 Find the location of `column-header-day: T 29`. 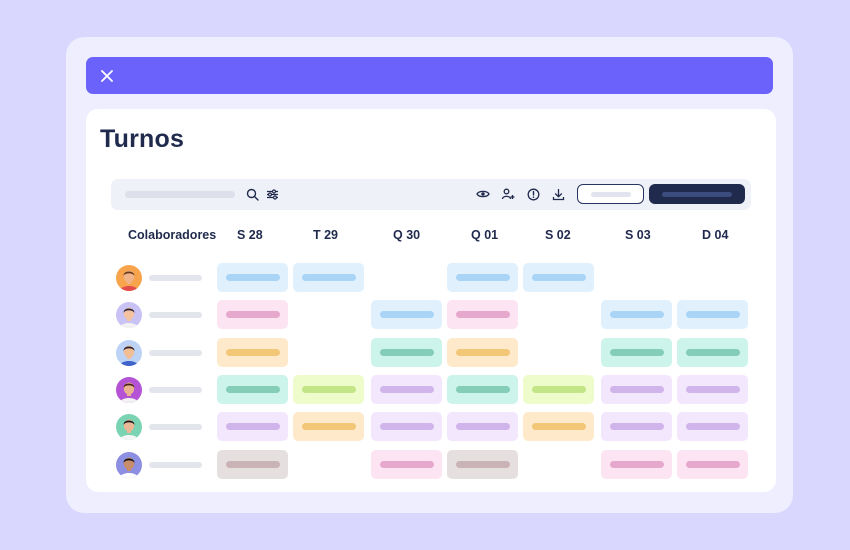

column-header-day: T 29 is located at coordinates (326, 235).